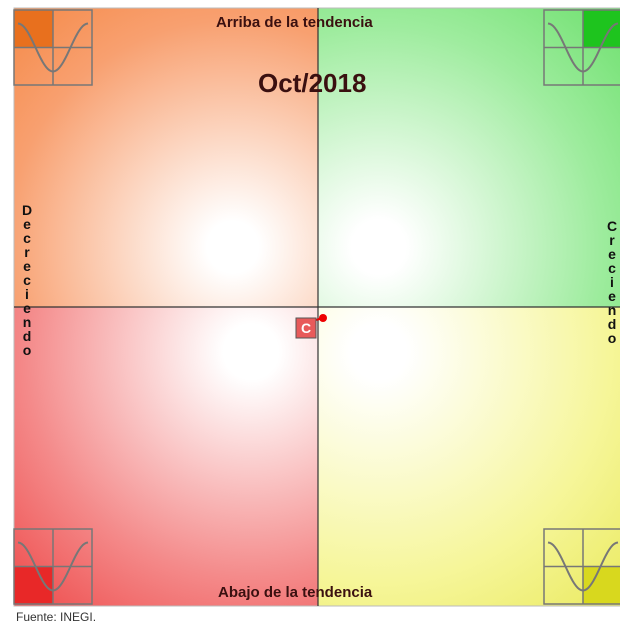 The width and height of the screenshot is (620, 624). Describe the element at coordinates (295, 592) in the screenshot. I see `bottom-label: Abajo de la tendencia` at that location.